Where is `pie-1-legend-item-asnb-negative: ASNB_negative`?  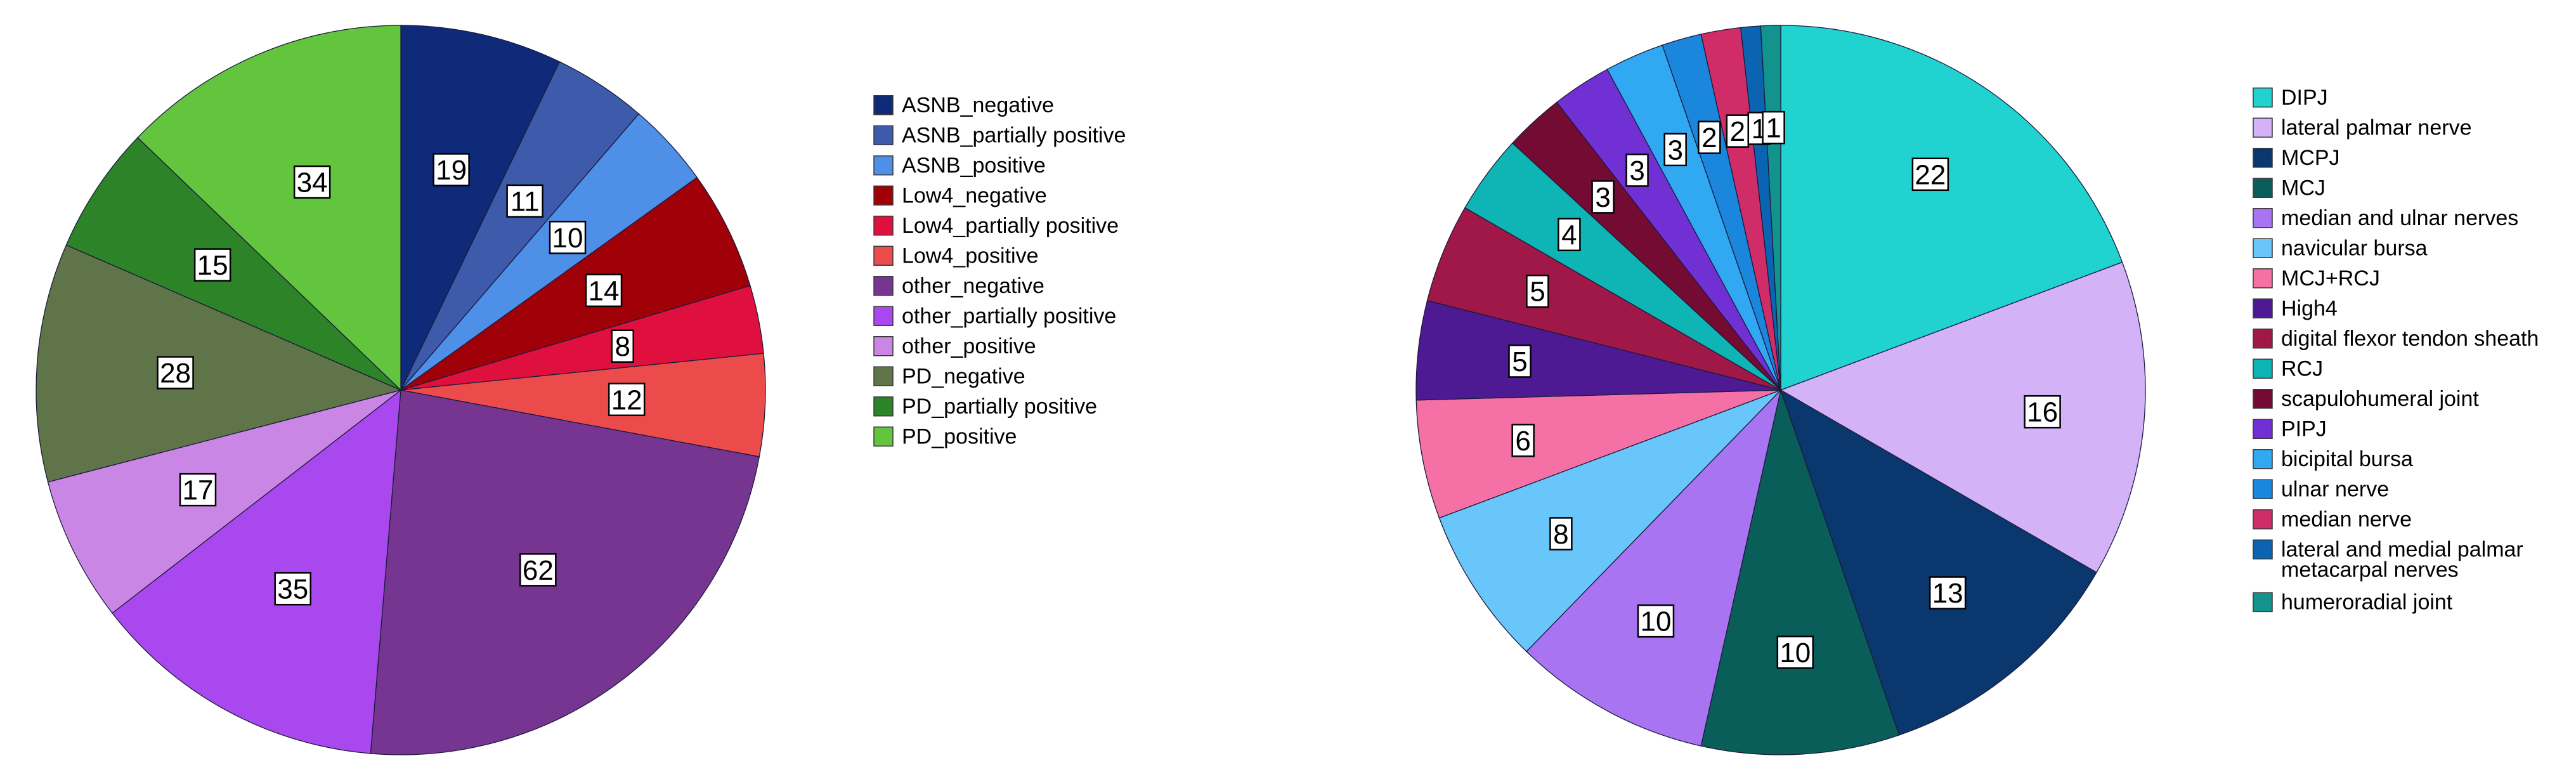
pie-1-legend-item-asnb-negative: ASNB_negative is located at coordinates (964, 105).